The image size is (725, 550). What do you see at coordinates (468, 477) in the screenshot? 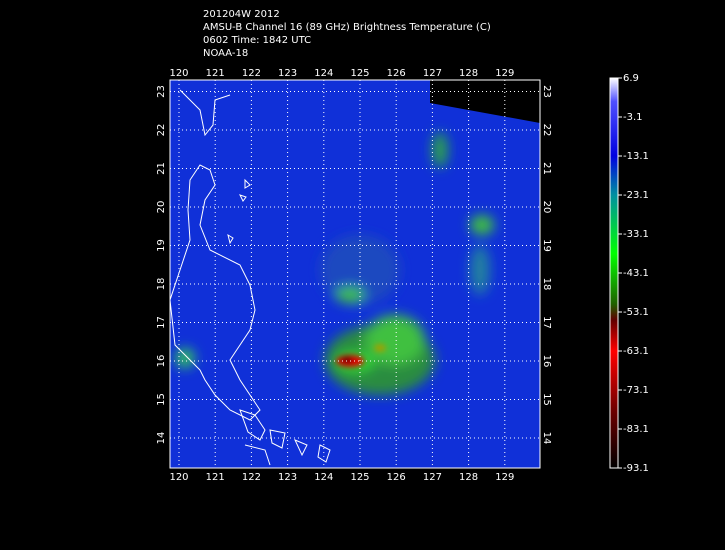
I see `lon-label-bottom: 128` at bounding box center [468, 477].